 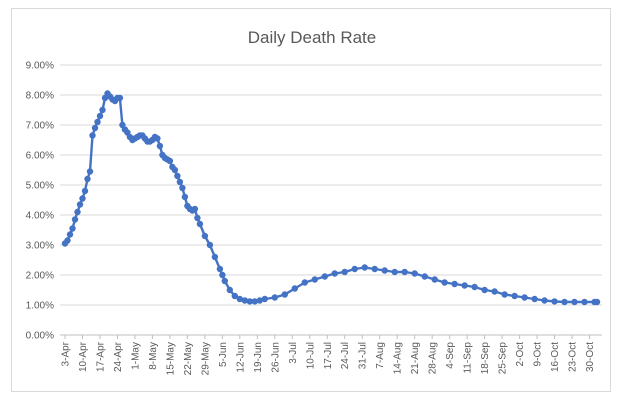 I want to click on y-tick-label: 4.00%, so click(x=40, y=216).